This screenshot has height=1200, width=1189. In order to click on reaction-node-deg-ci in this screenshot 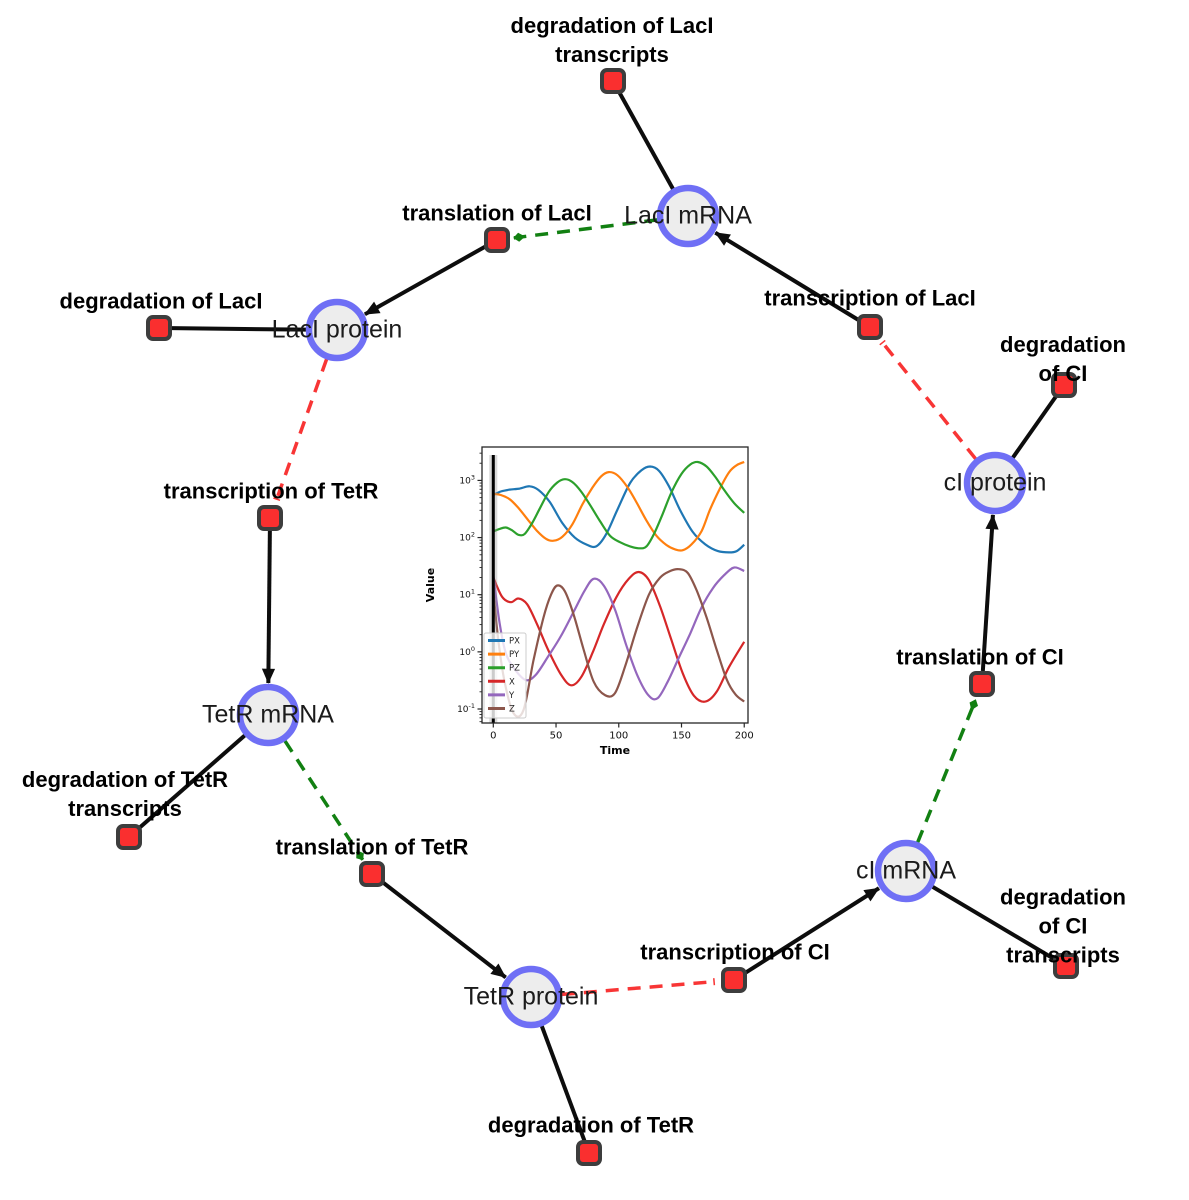, I will do `click(1064, 385)`.